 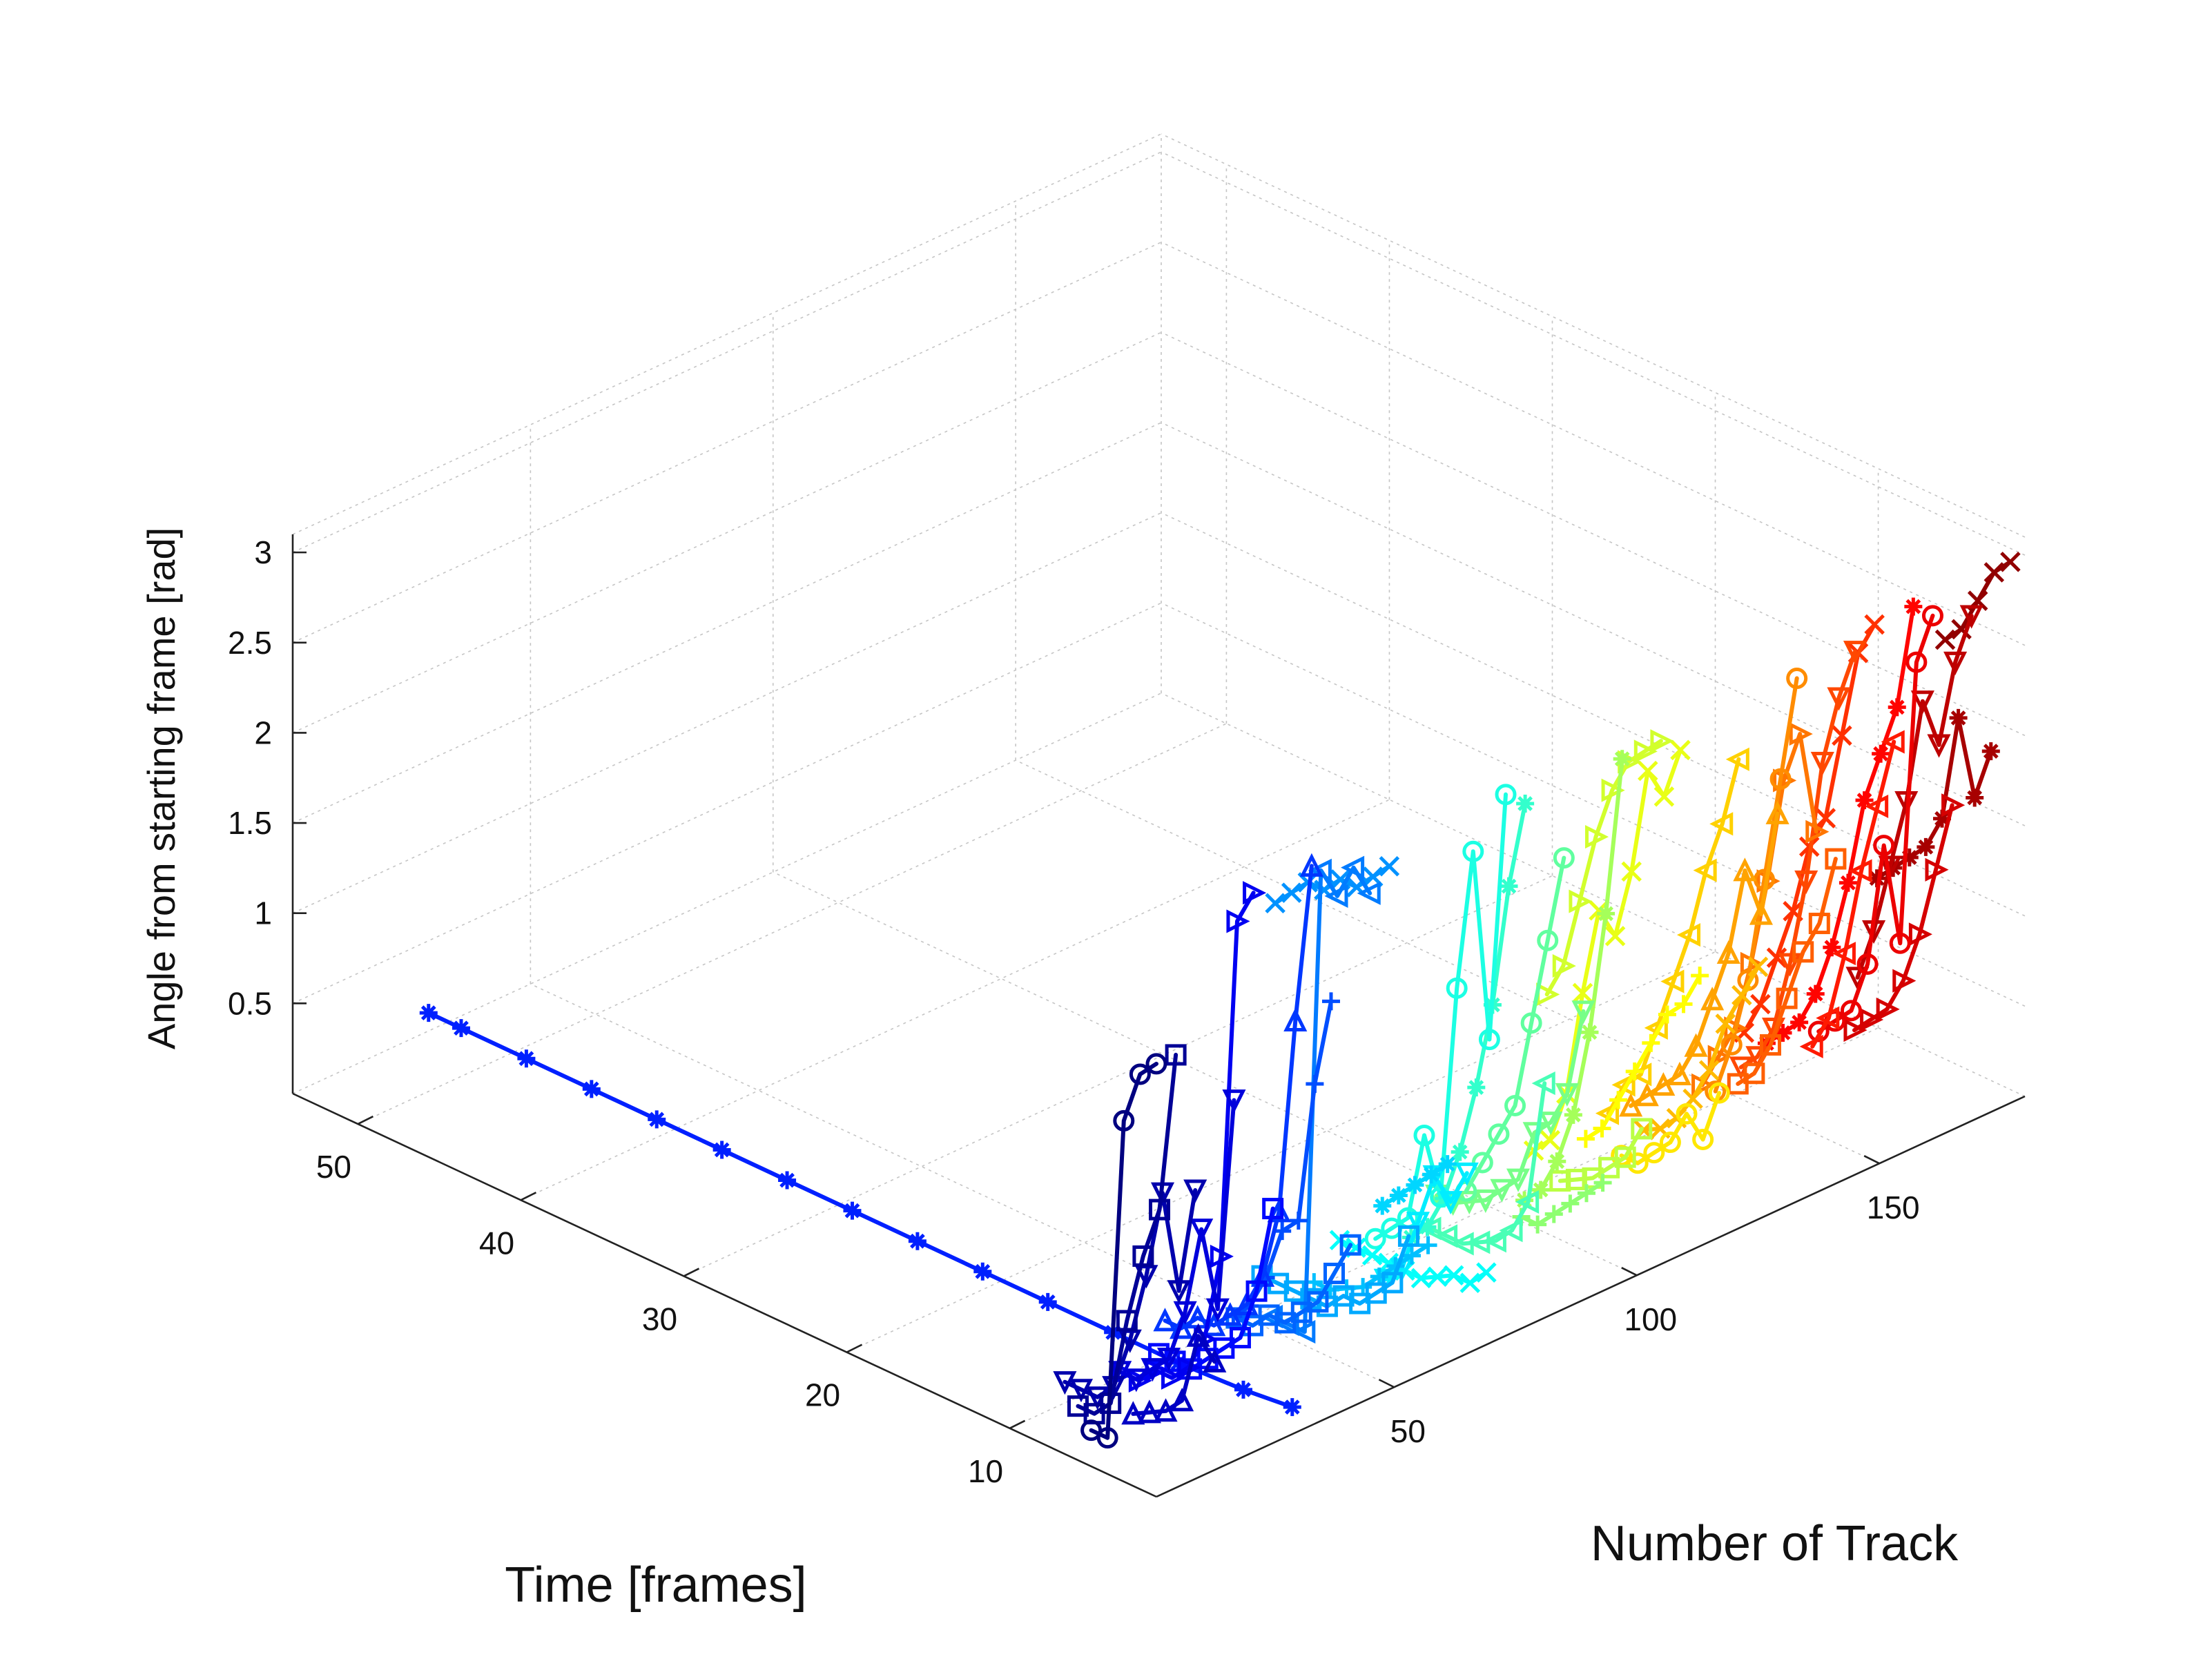 I want to click on x-gridline-floor, so click(x=1118, y=1076).